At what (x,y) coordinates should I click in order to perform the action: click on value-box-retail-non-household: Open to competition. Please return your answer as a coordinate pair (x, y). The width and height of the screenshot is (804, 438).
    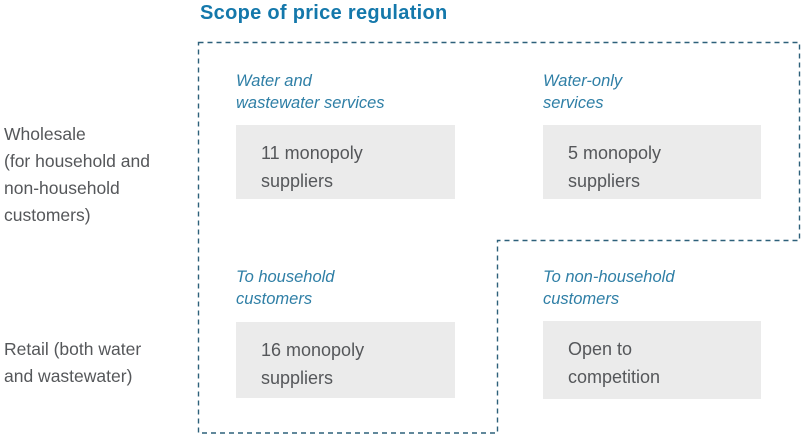
    Looking at the image, I should click on (652, 360).